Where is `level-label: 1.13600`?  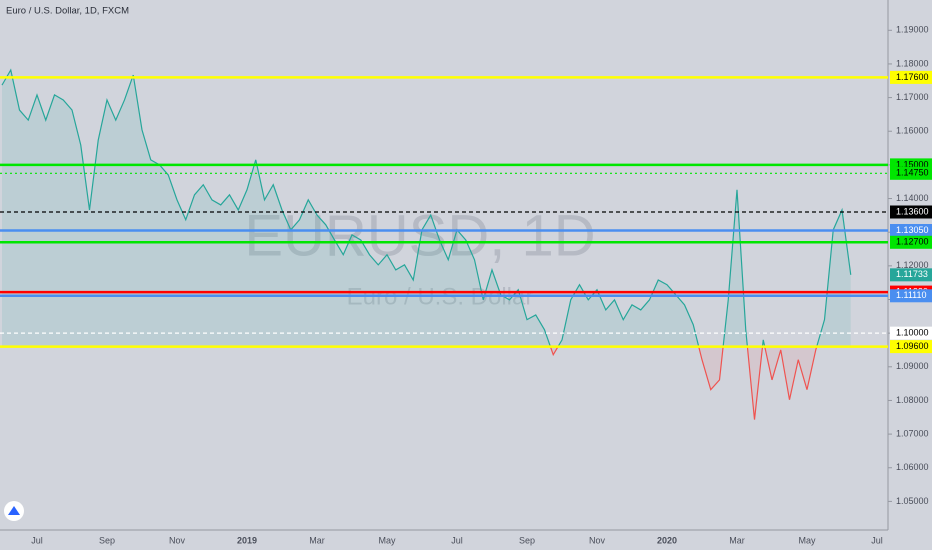 level-label: 1.13600 is located at coordinates (912, 211).